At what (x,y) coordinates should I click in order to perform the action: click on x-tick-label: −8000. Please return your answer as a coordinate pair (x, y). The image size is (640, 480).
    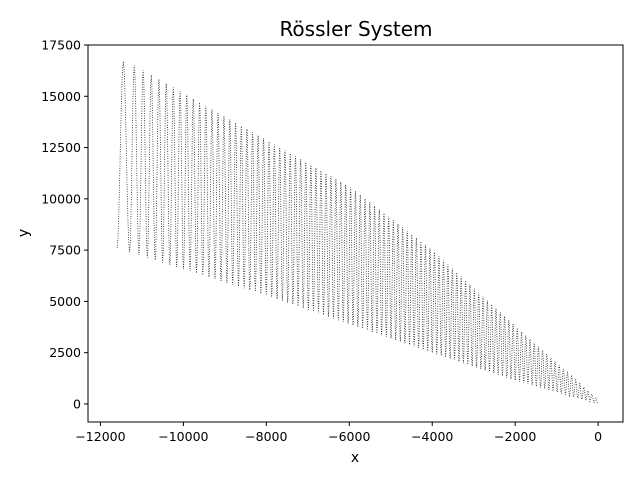
    Looking at the image, I should click on (266, 436).